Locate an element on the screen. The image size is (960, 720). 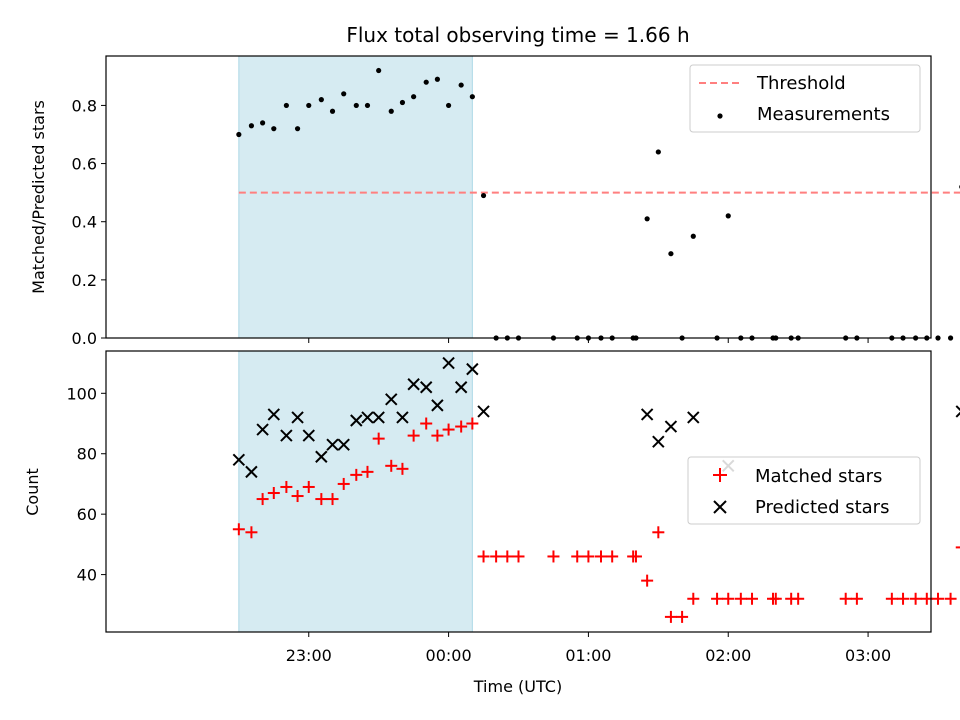
x-tick-label: 03:00 is located at coordinates (868, 655).